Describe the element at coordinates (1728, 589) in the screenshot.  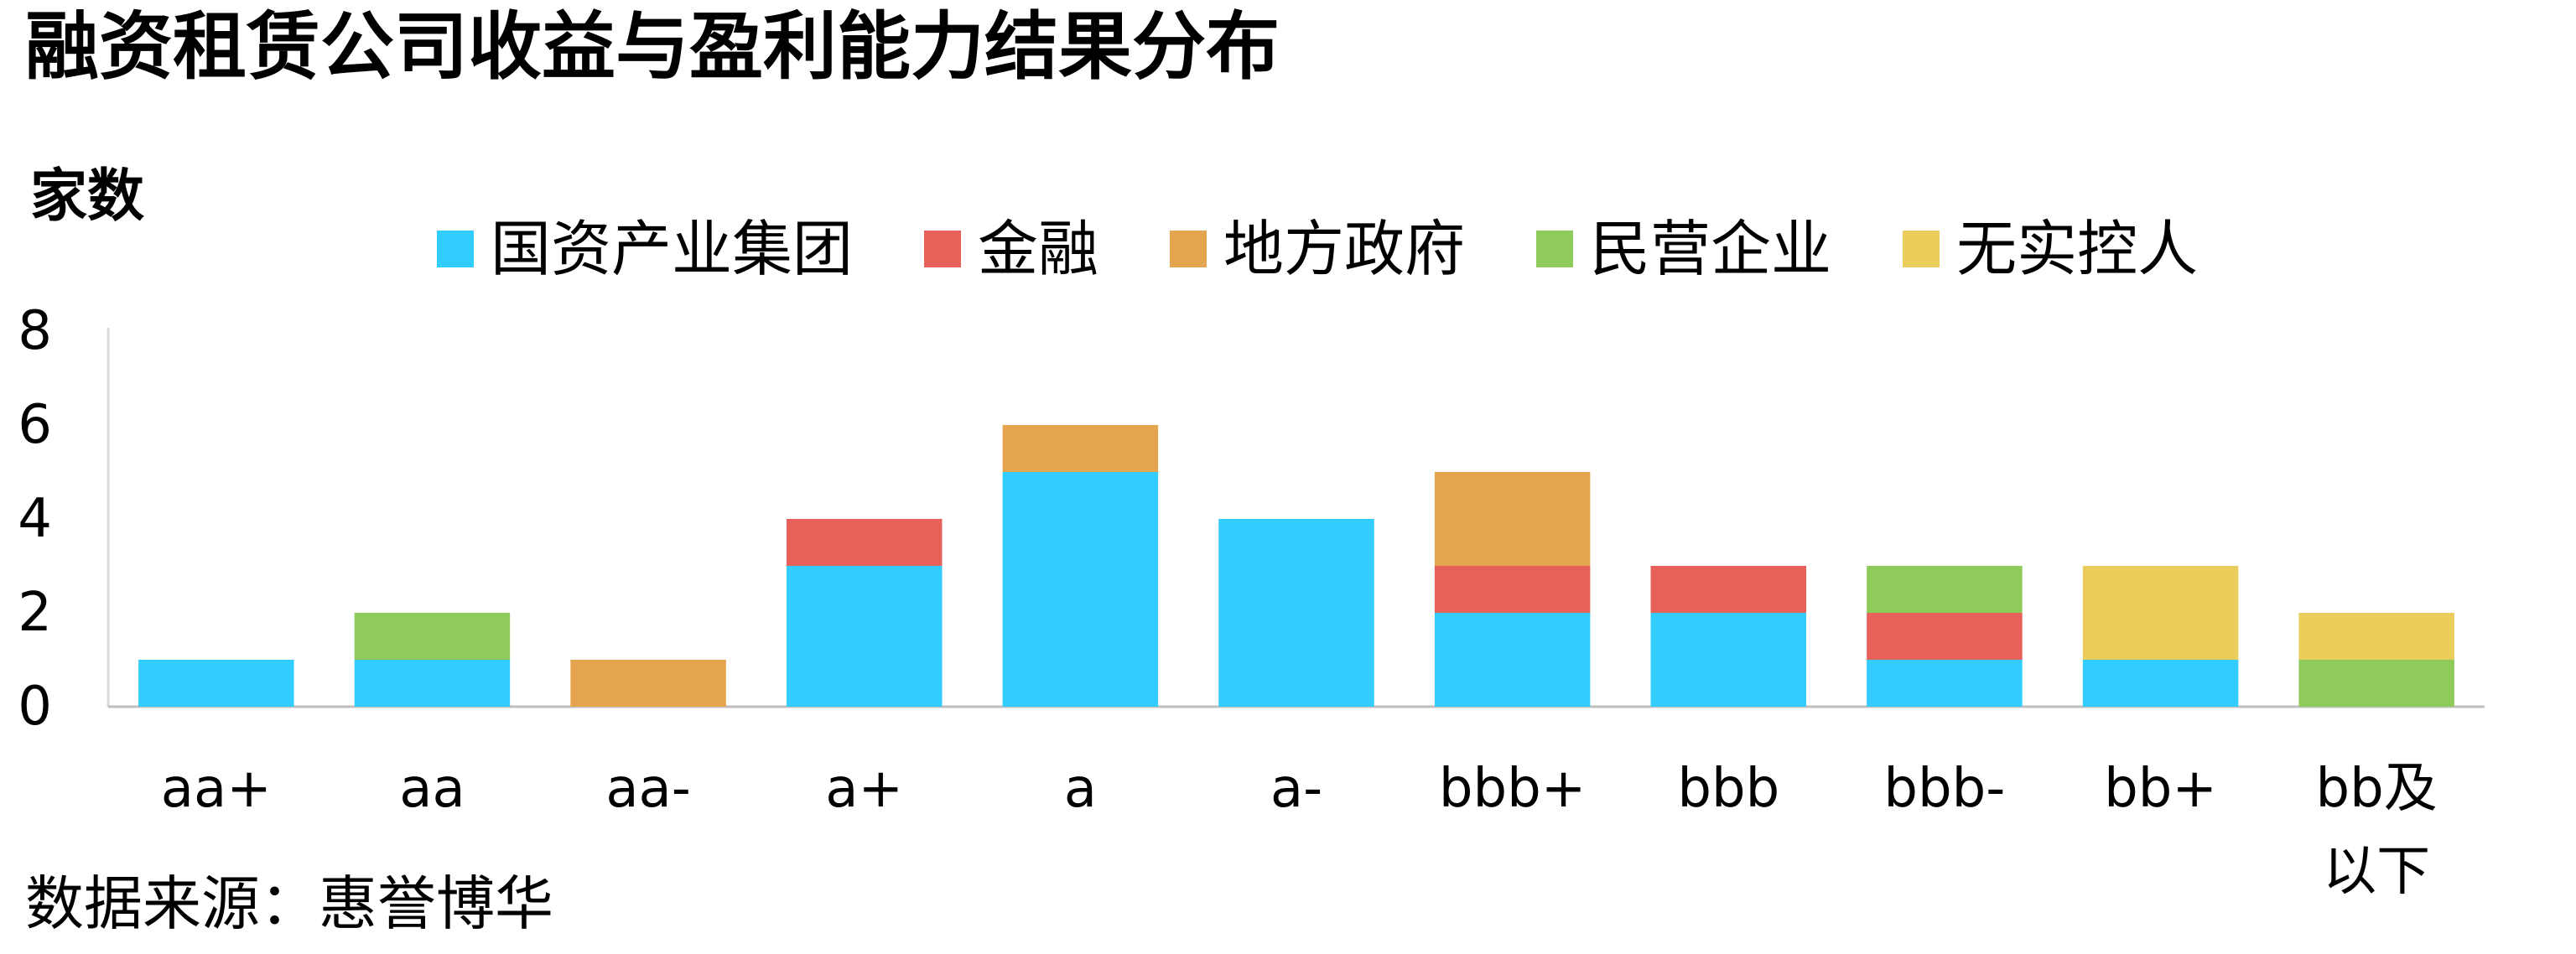
I see `bar-bbb-金融` at that location.